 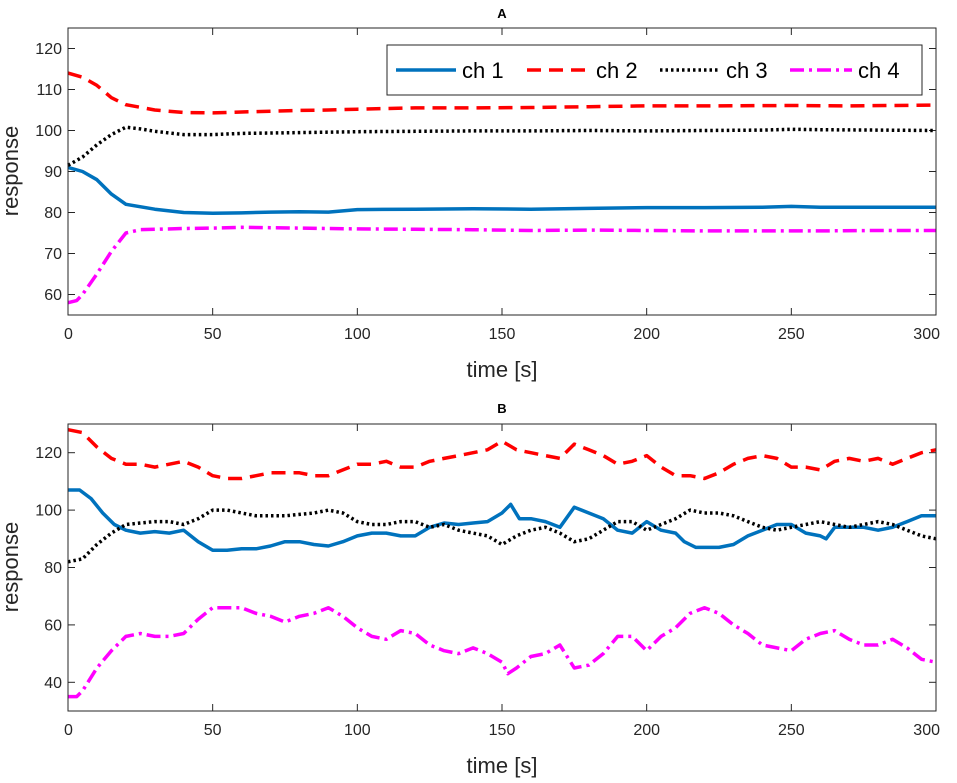 I want to click on panel-b-series-ch4, so click(x=502, y=652).